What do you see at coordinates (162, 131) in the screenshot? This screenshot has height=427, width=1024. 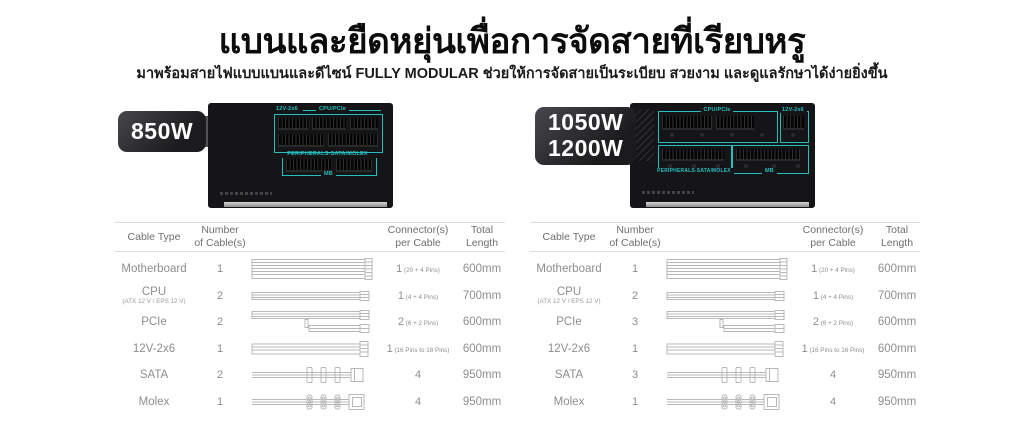 I see `wattage-badge-850w: 850W` at bounding box center [162, 131].